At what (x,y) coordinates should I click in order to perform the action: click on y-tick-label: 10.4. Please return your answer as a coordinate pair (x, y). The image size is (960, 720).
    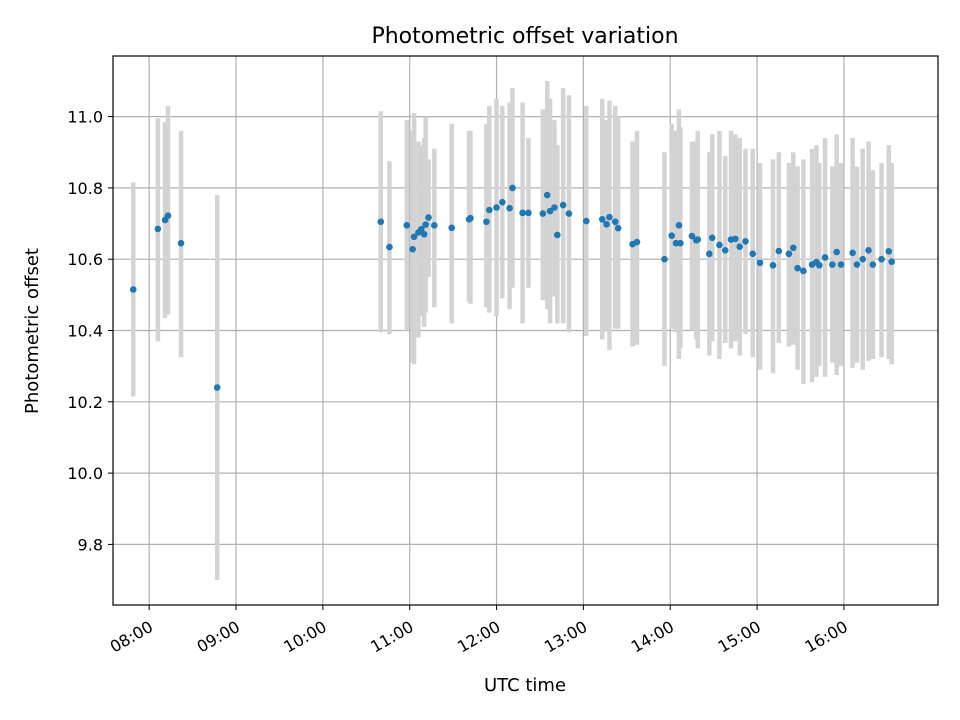
    Looking at the image, I should click on (85, 331).